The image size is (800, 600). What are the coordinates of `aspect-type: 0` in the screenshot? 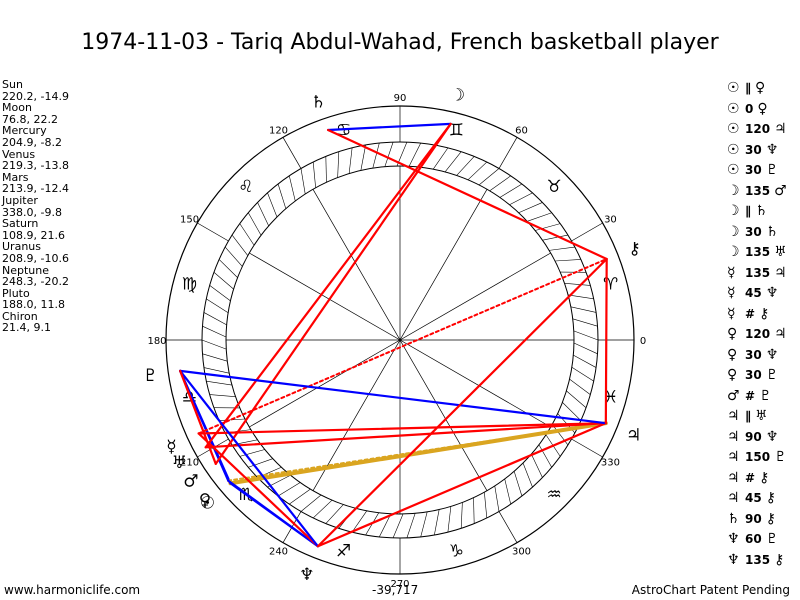 It's located at (749, 108).